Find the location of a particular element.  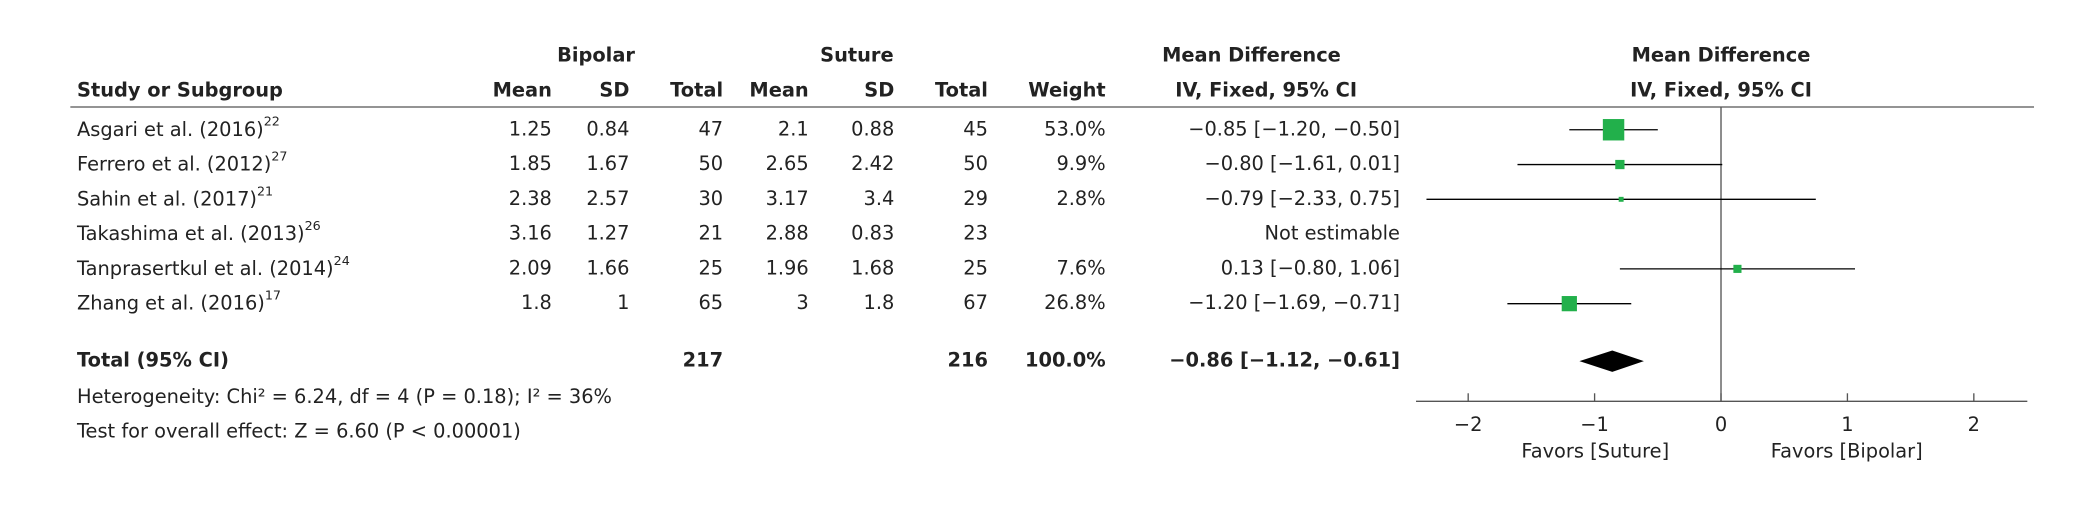

study-name: Ferrero et al. (2012)27 is located at coordinates (182, 161).